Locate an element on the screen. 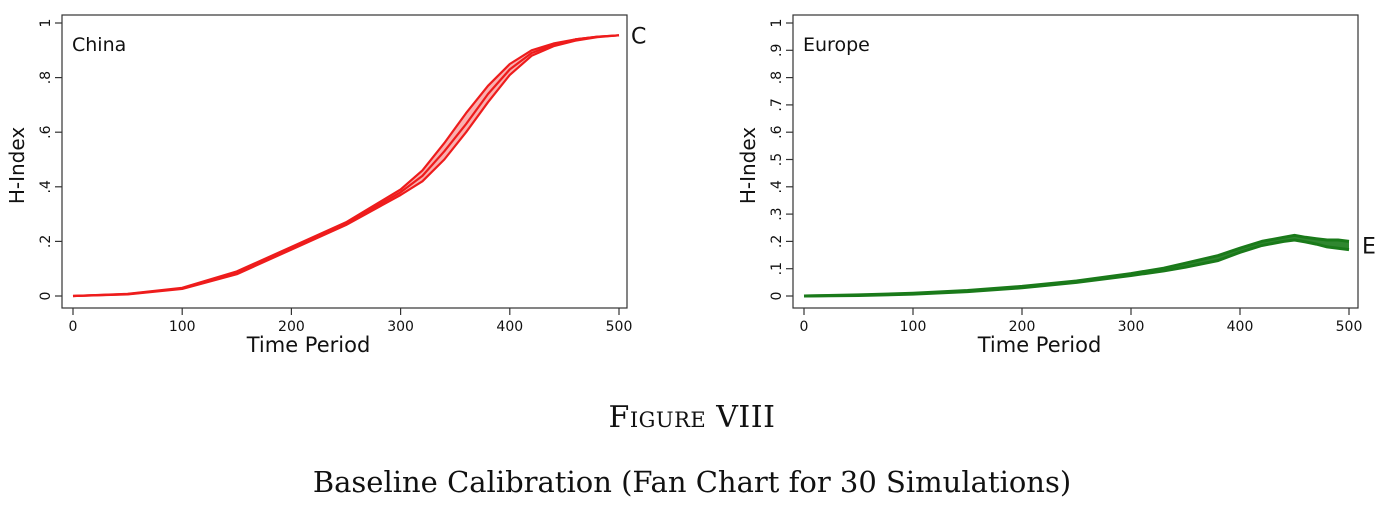 This screenshot has height=514, width=1384. panel-label: Europe is located at coordinates (836, 45).